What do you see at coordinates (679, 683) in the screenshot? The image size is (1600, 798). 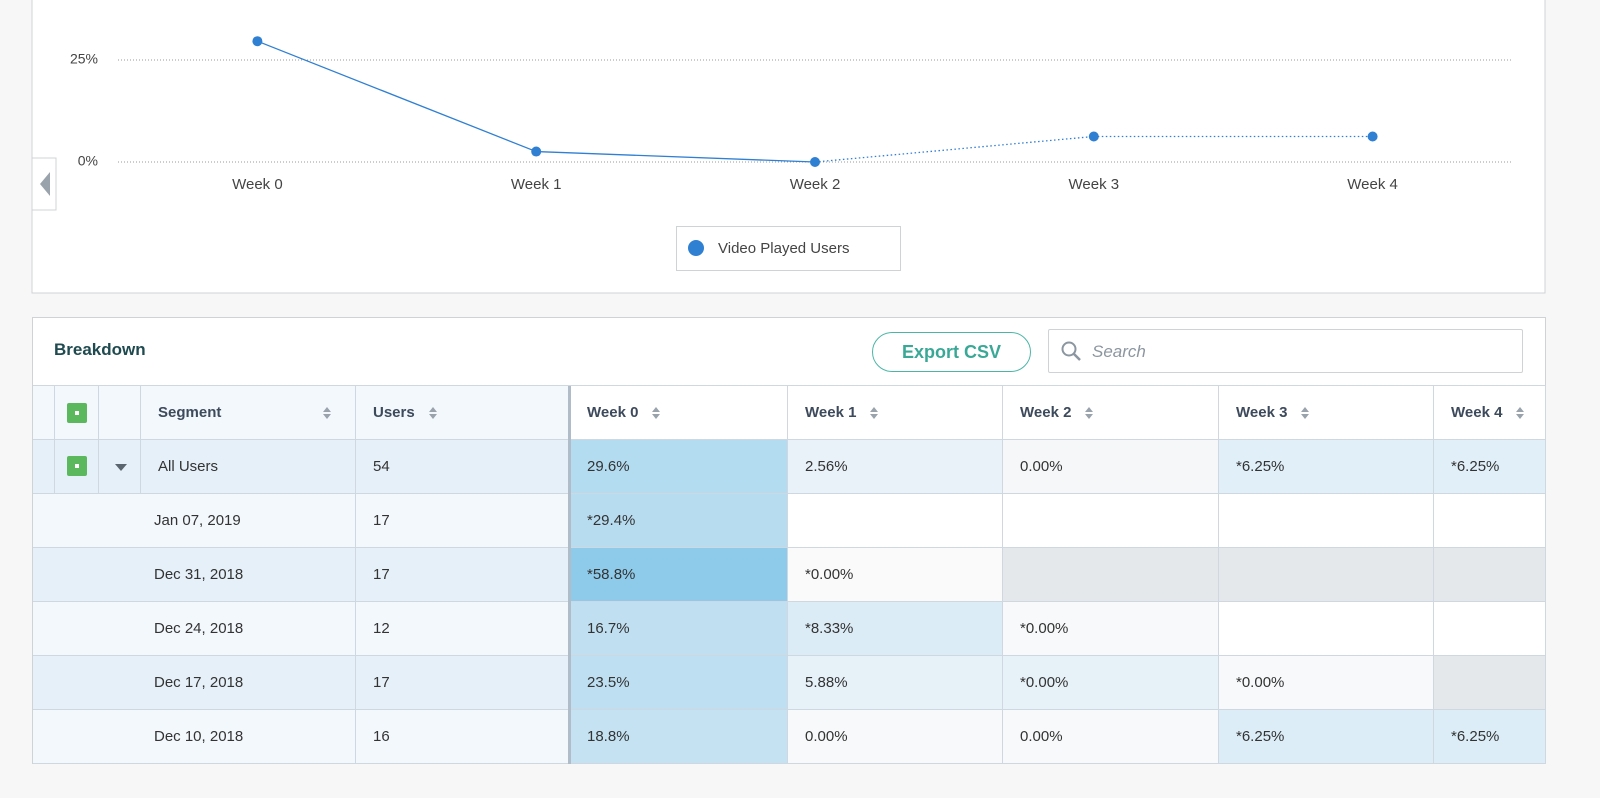 I see `retention-cell: 23.5%` at bounding box center [679, 683].